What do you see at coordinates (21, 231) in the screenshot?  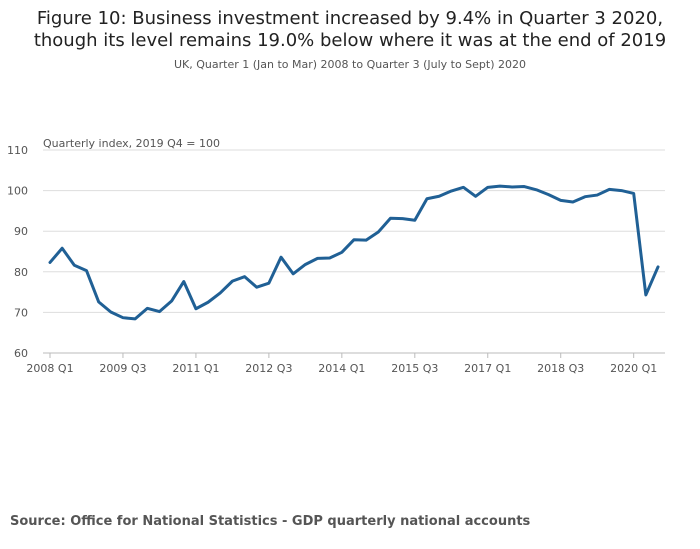 I see `y-tick-label-90: 90` at bounding box center [21, 231].